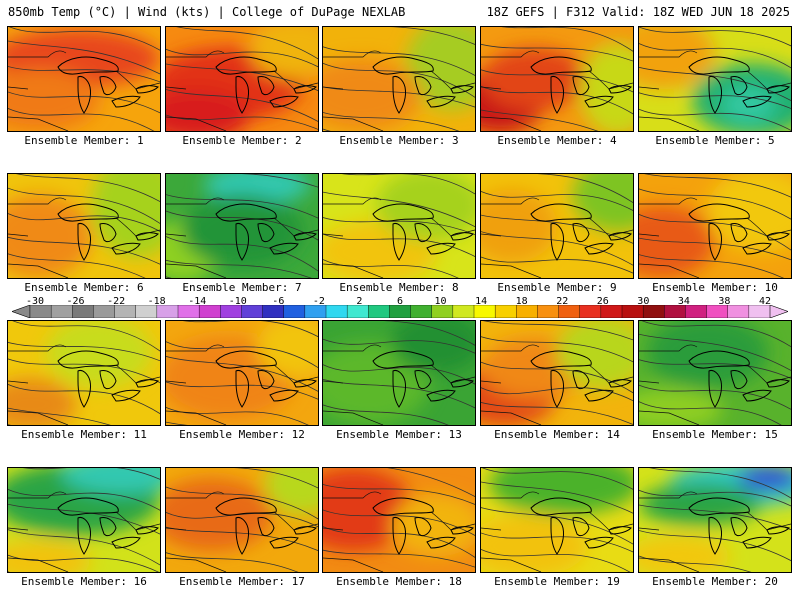 The height and width of the screenshot is (600, 800). I want to click on ensemble-member-label: Ensemble Member: 13, so click(399, 434).